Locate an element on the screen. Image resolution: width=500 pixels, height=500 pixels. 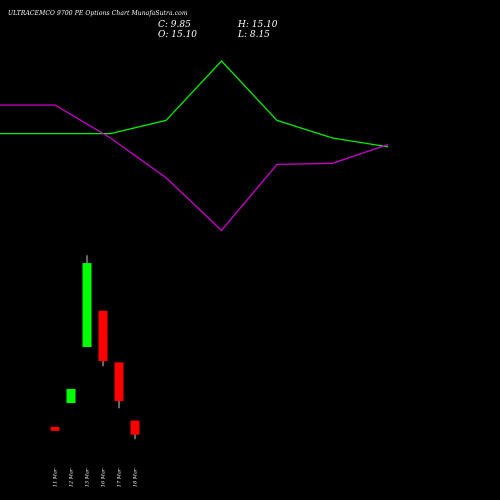
close-value: C: 9.85 is located at coordinates (174, 25).